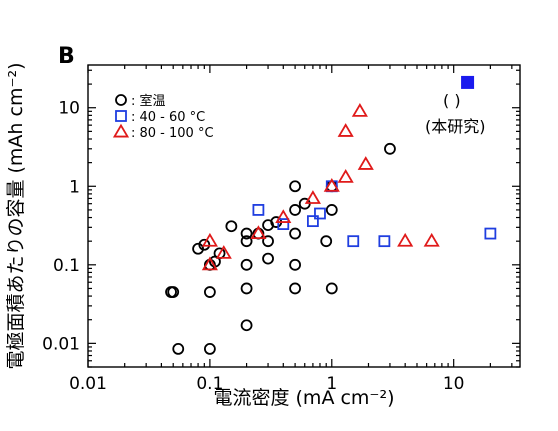 This screenshot has height=431, width=558. I want to click on legend-marker-square, so click(121, 116).